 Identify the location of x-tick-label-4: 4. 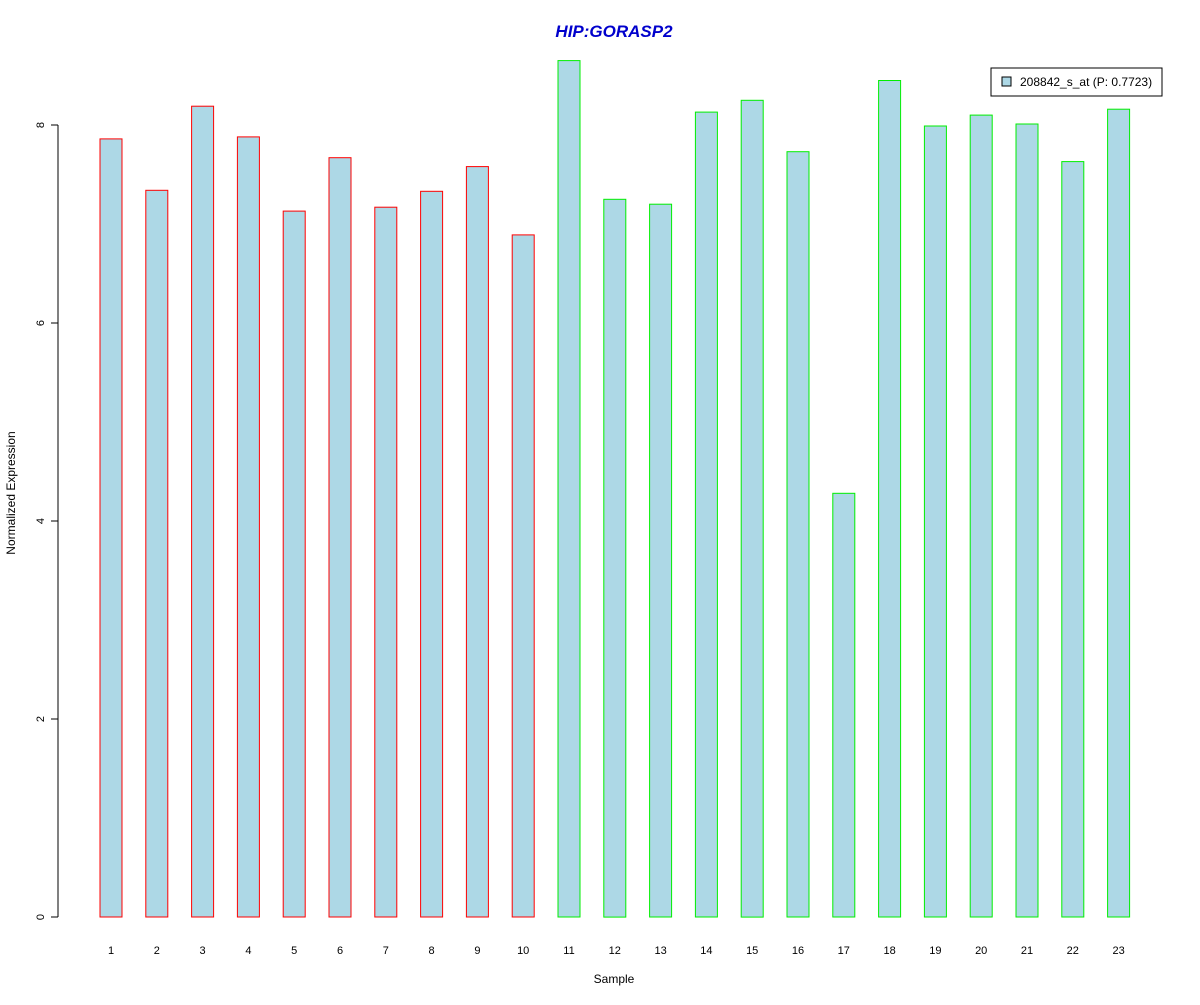
(248, 951).